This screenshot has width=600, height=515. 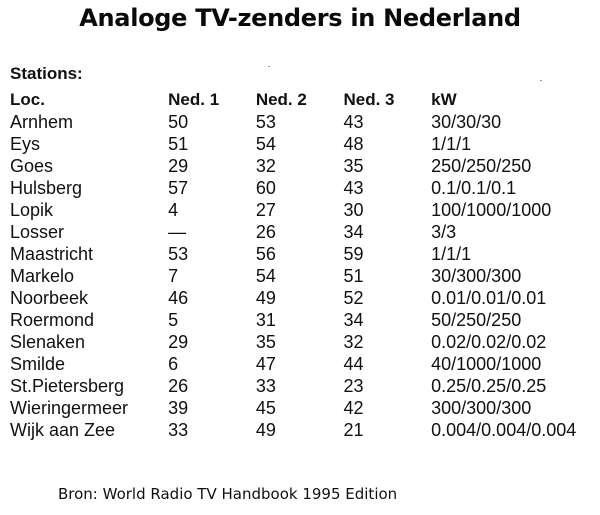 What do you see at coordinates (353, 166) in the screenshot?
I see `cell-ned3: 35` at bounding box center [353, 166].